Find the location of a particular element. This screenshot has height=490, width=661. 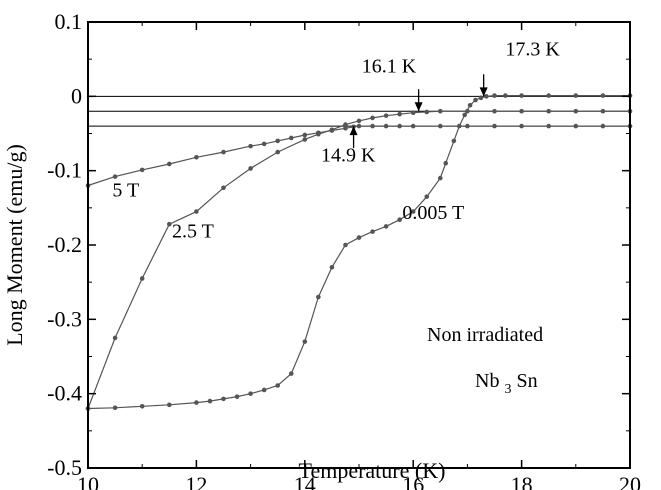

inset-label-line1: Non irradiated is located at coordinates (485, 335).